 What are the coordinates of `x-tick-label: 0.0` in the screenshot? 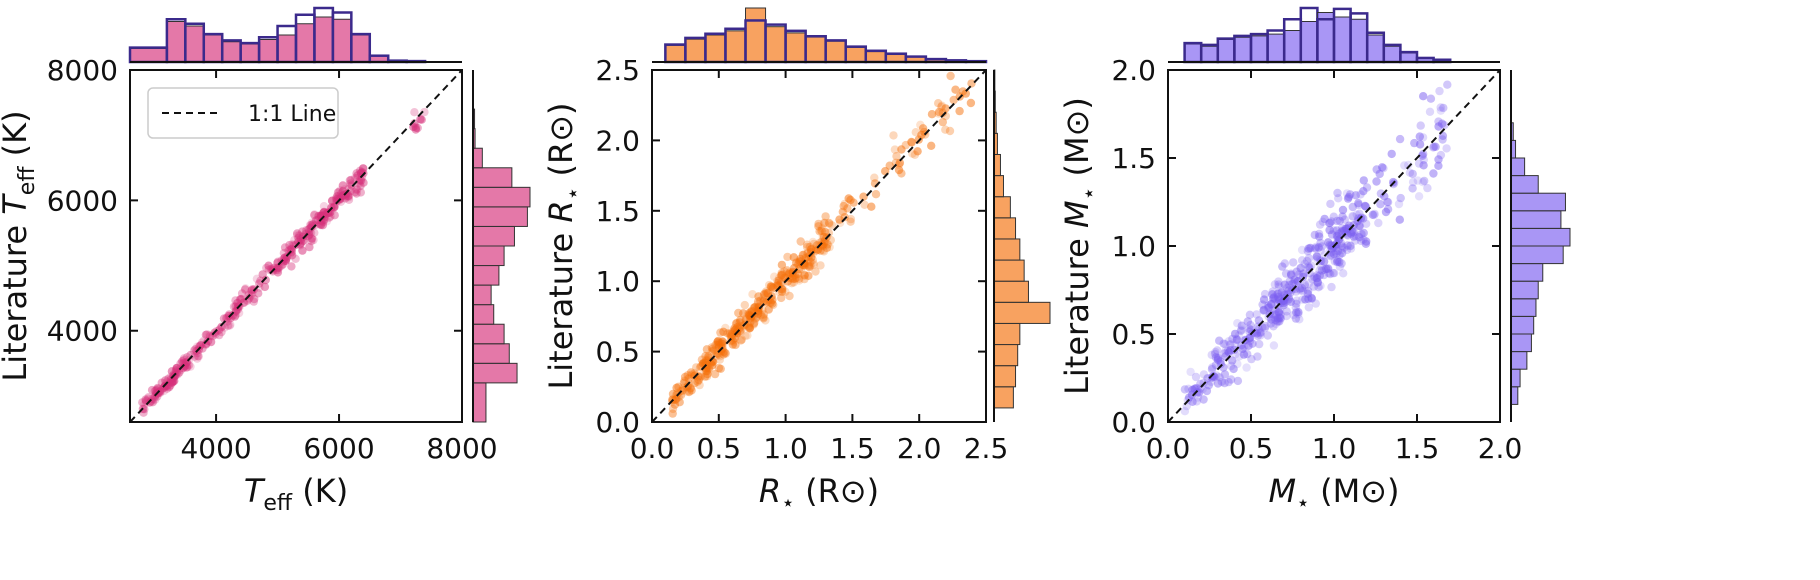 It's located at (652, 448).